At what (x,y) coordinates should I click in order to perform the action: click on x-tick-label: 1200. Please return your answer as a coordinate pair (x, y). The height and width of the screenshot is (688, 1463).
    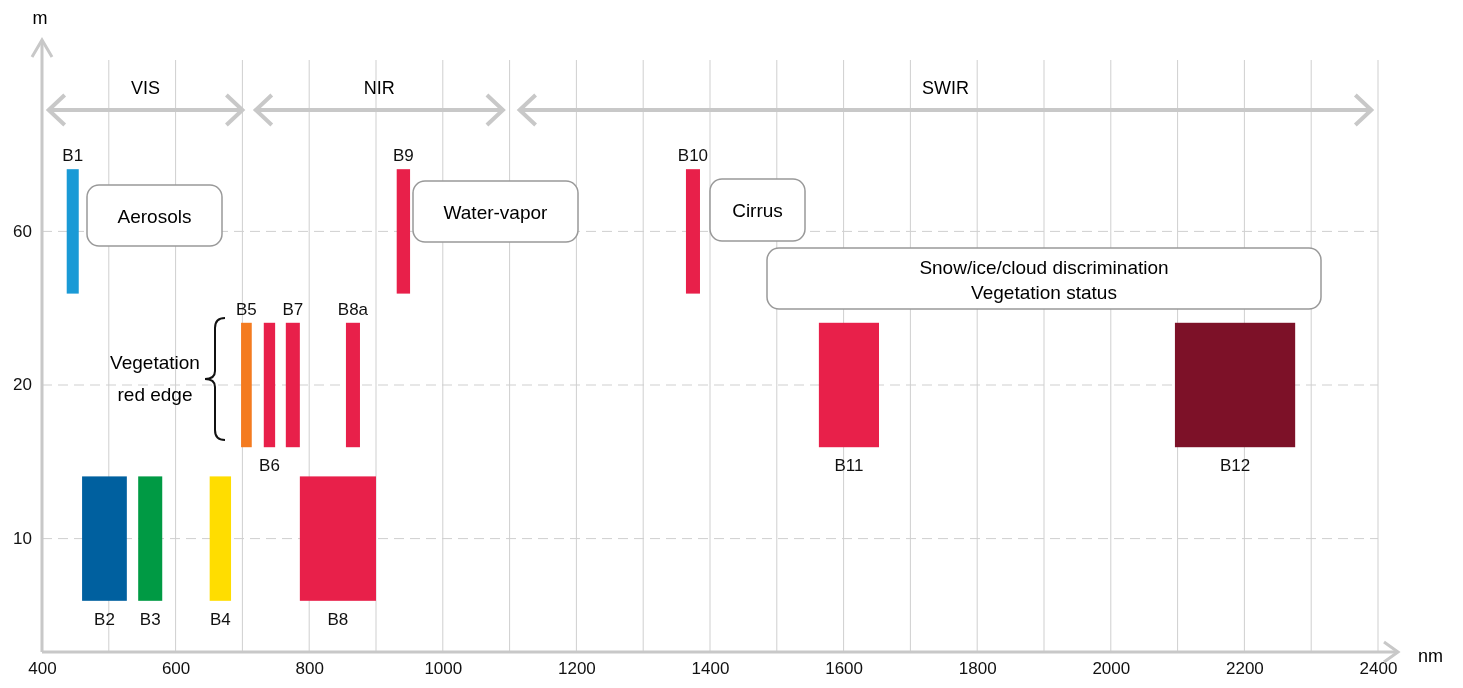
    Looking at the image, I should click on (576, 669).